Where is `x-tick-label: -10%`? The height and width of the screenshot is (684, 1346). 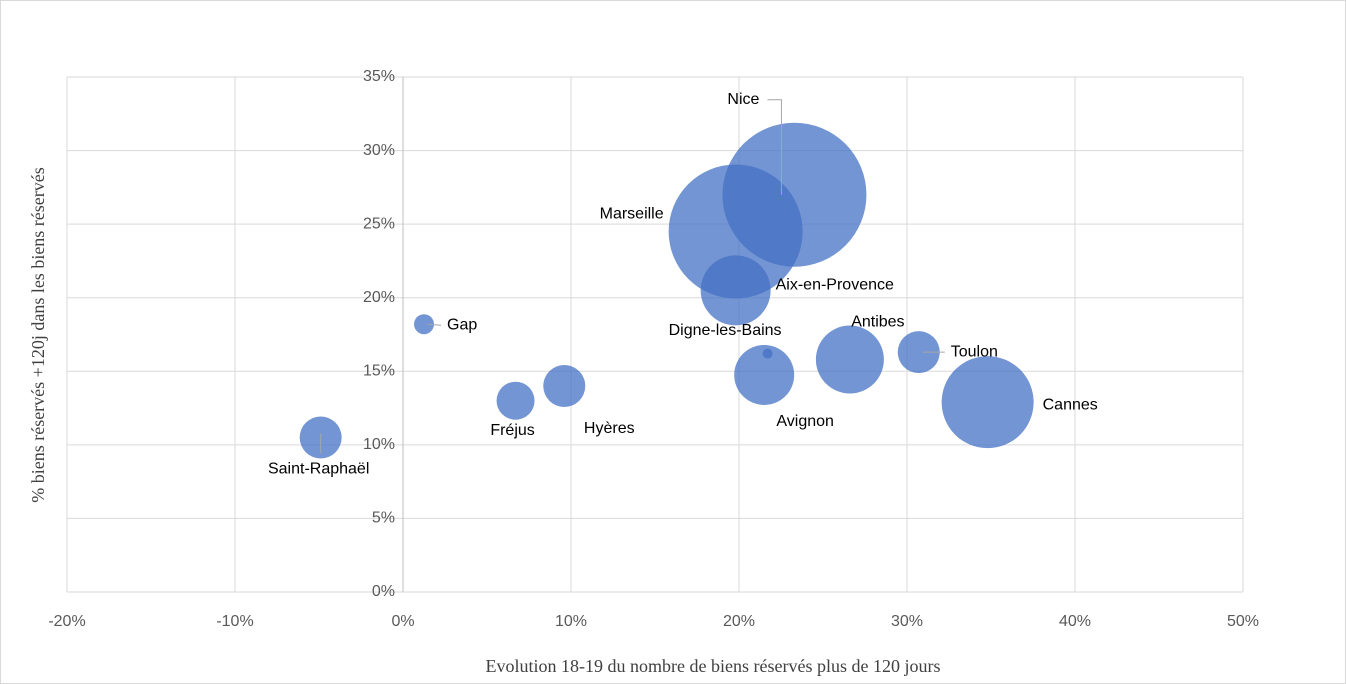
x-tick-label: -10% is located at coordinates (234, 621).